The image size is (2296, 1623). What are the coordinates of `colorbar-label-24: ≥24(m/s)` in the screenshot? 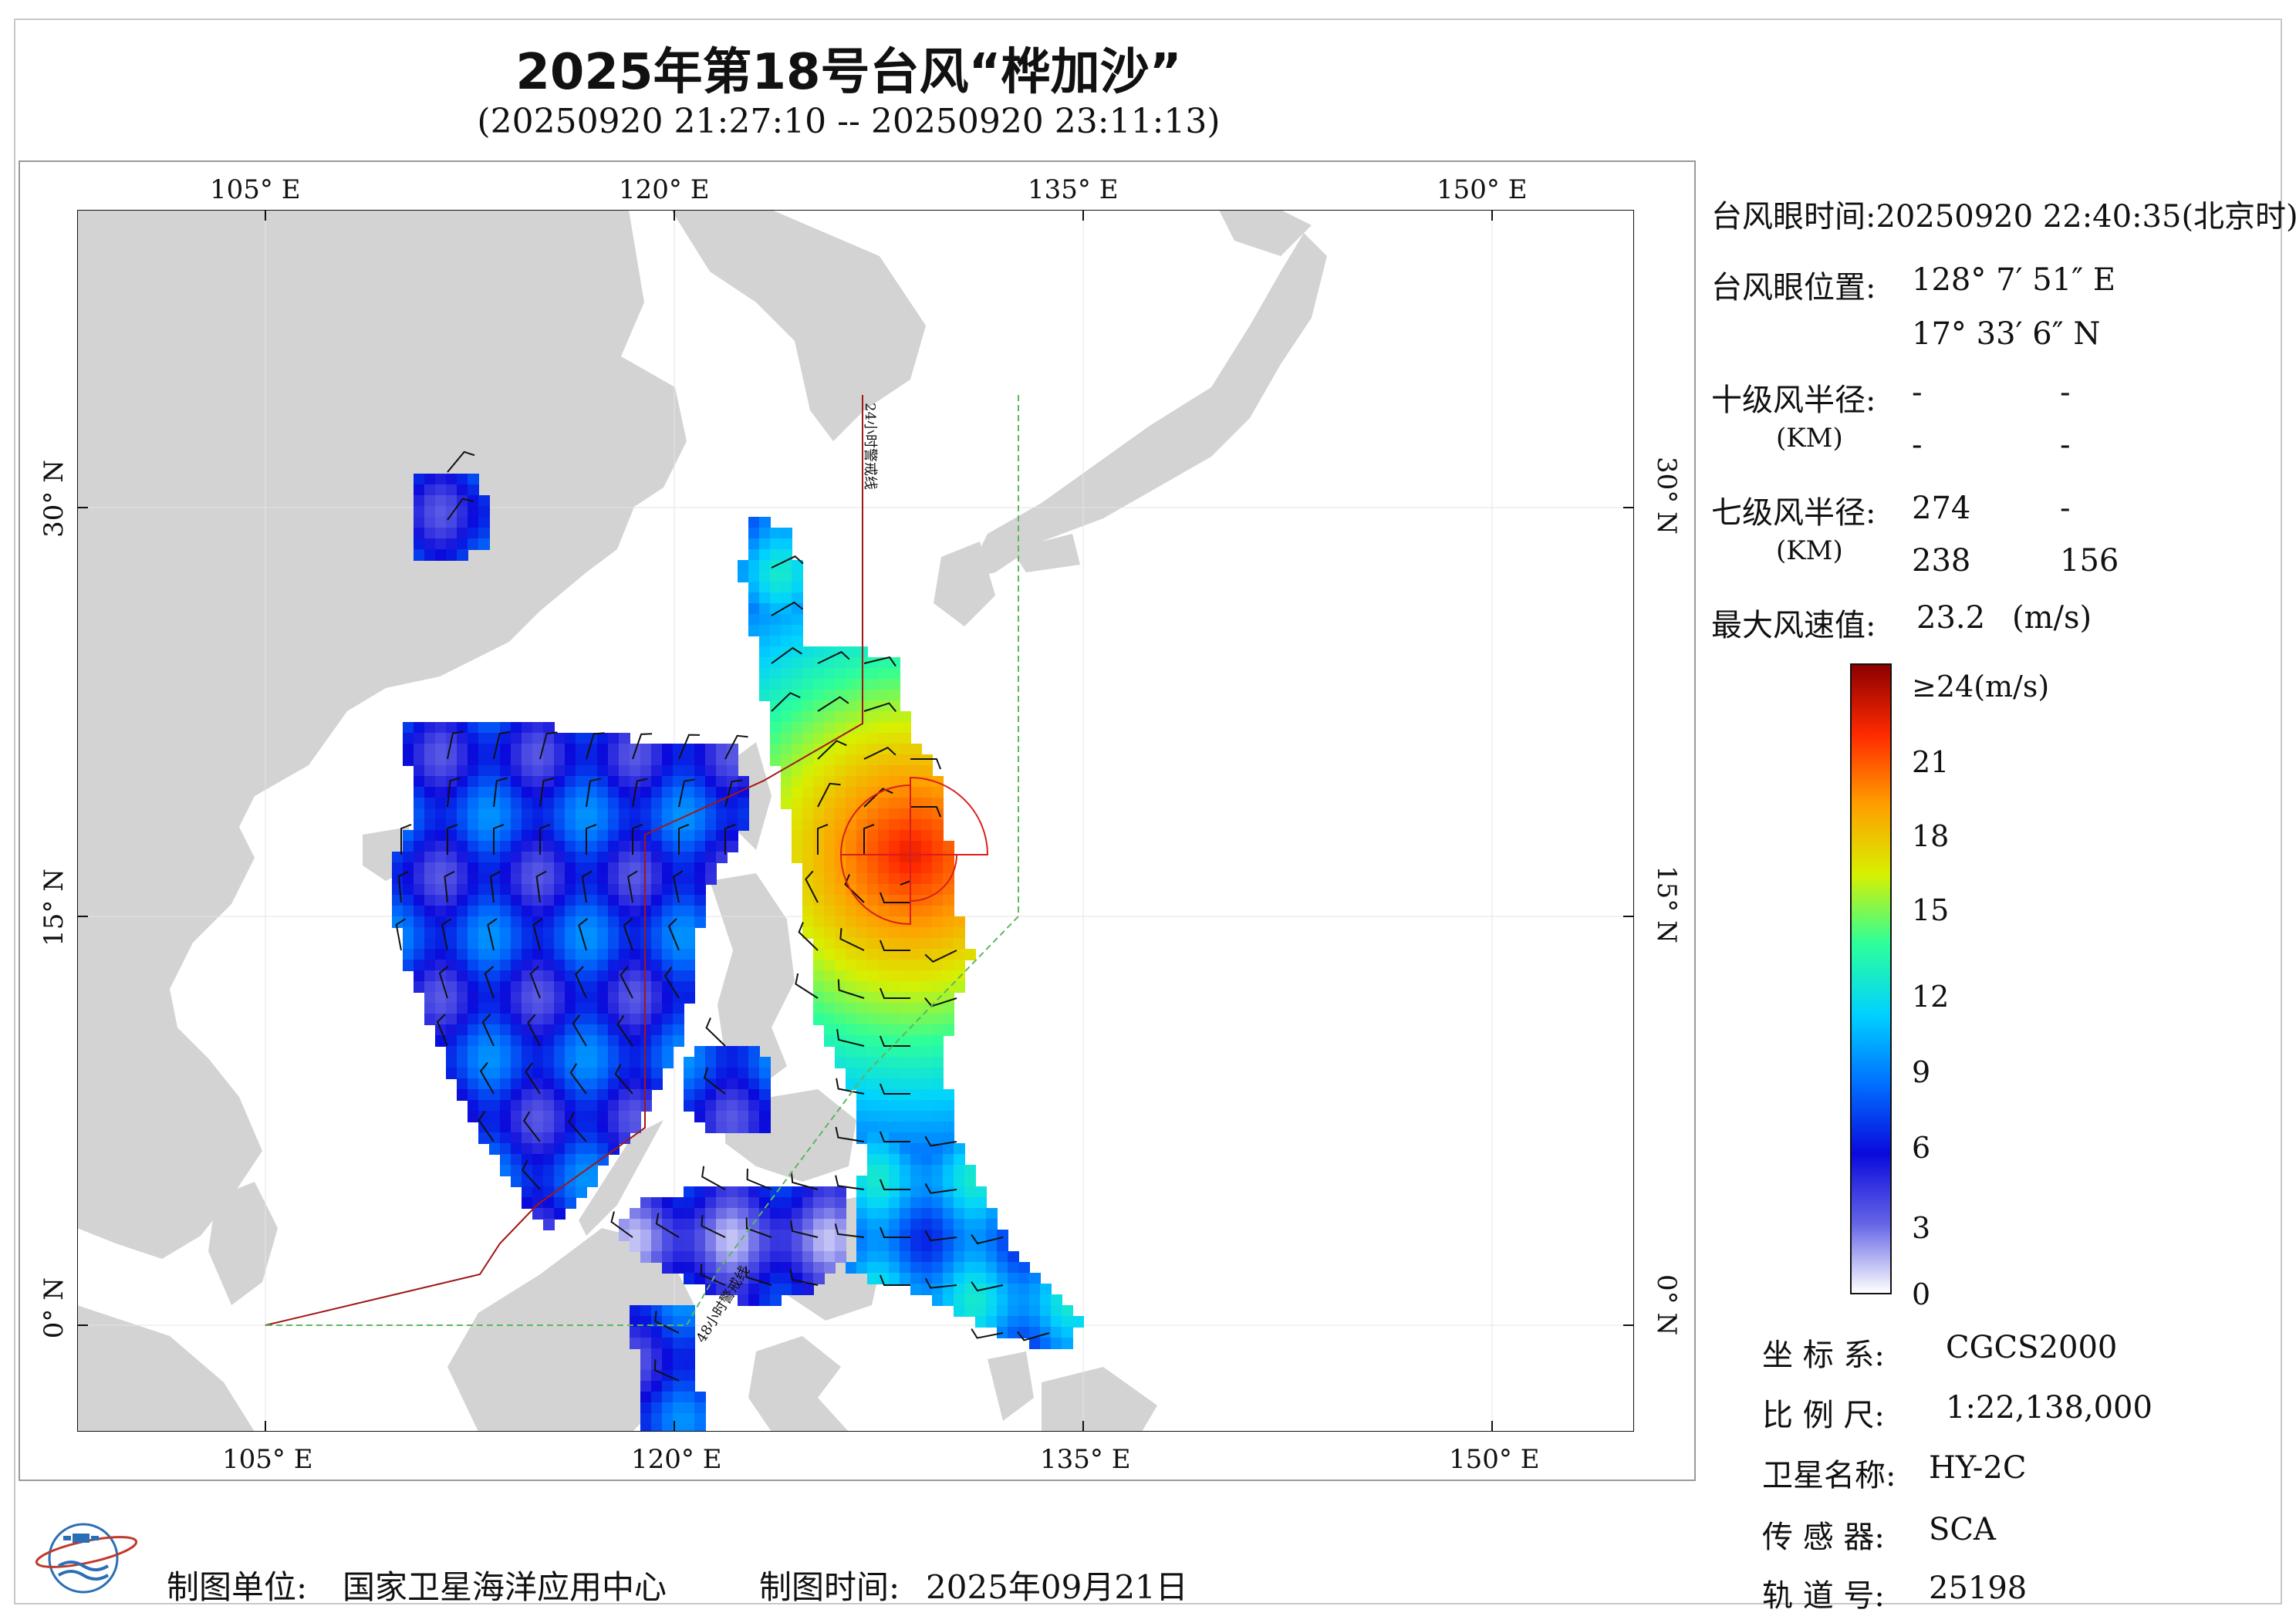 It's located at (1981, 687).